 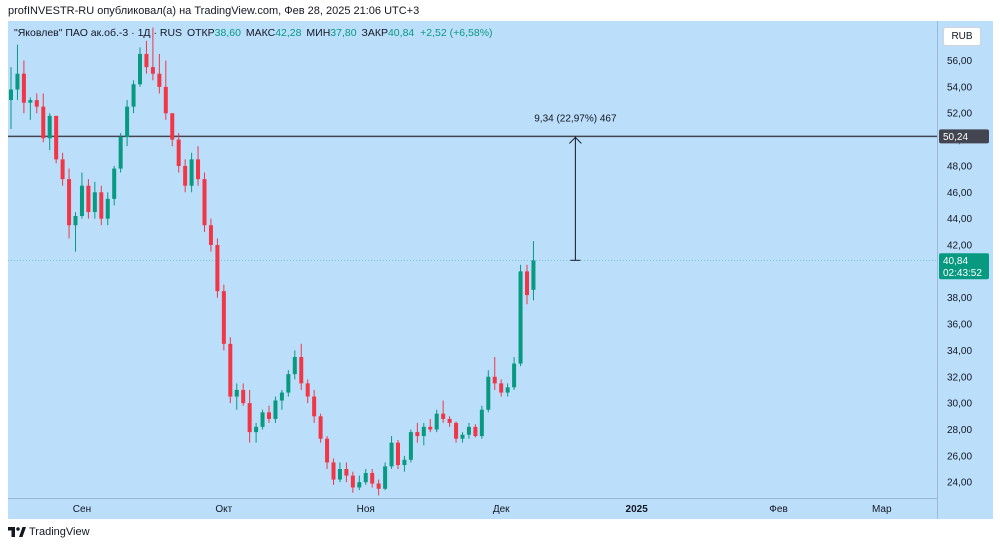 I want to click on time-tick-label: Ноя, so click(x=366, y=509).